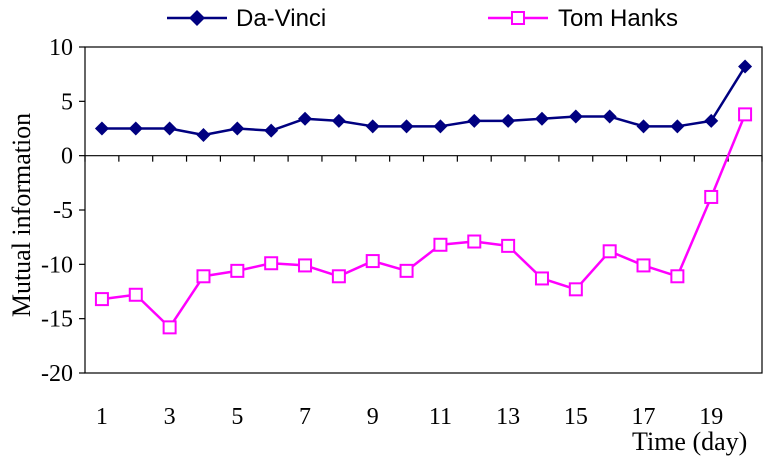 This screenshot has height=465, width=774. I want to click on x-tick-label: 11, so click(440, 417).